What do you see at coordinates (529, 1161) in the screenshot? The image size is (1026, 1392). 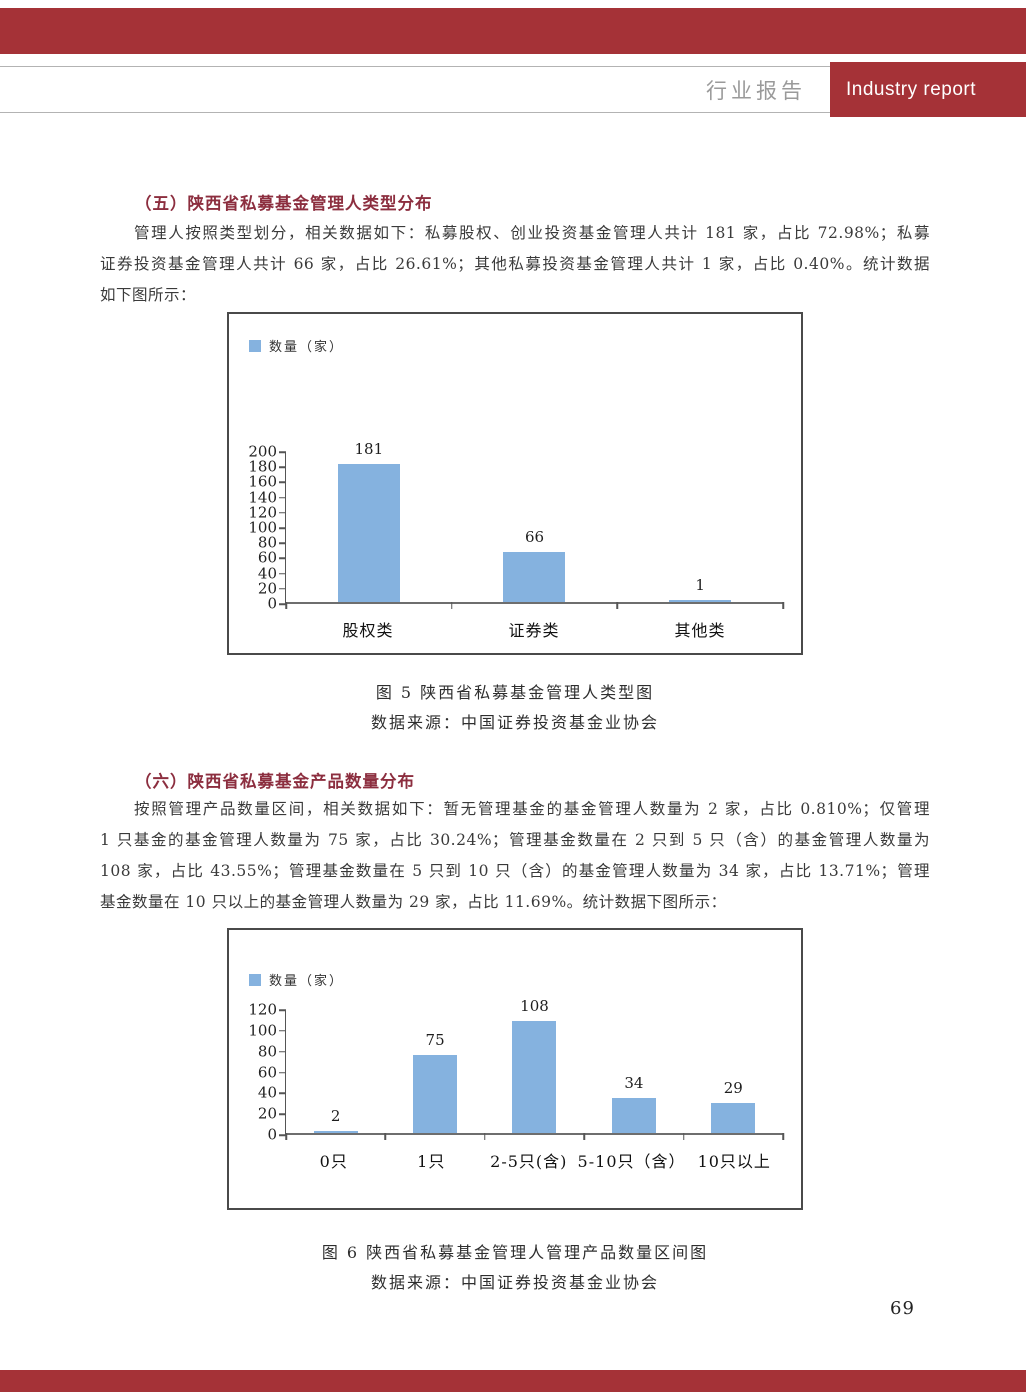 I see `x-category-label: 2-5只(含)` at bounding box center [529, 1161].